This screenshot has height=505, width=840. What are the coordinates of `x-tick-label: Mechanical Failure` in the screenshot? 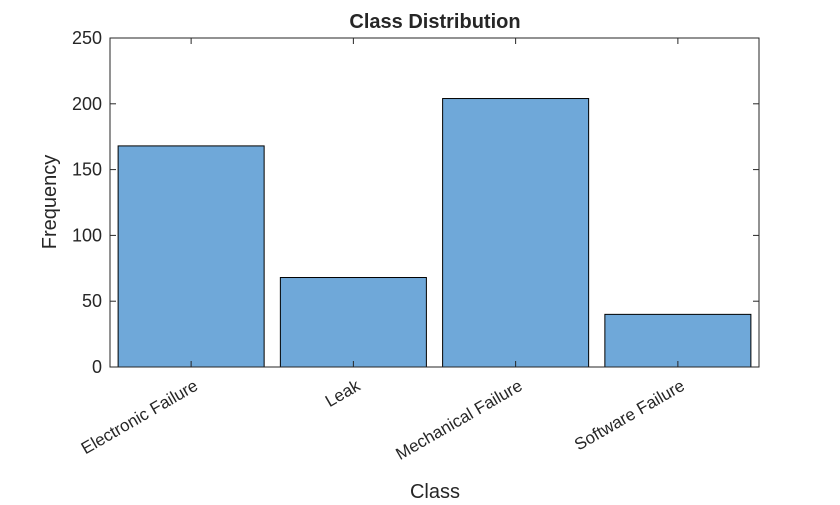 It's located at (459, 420).